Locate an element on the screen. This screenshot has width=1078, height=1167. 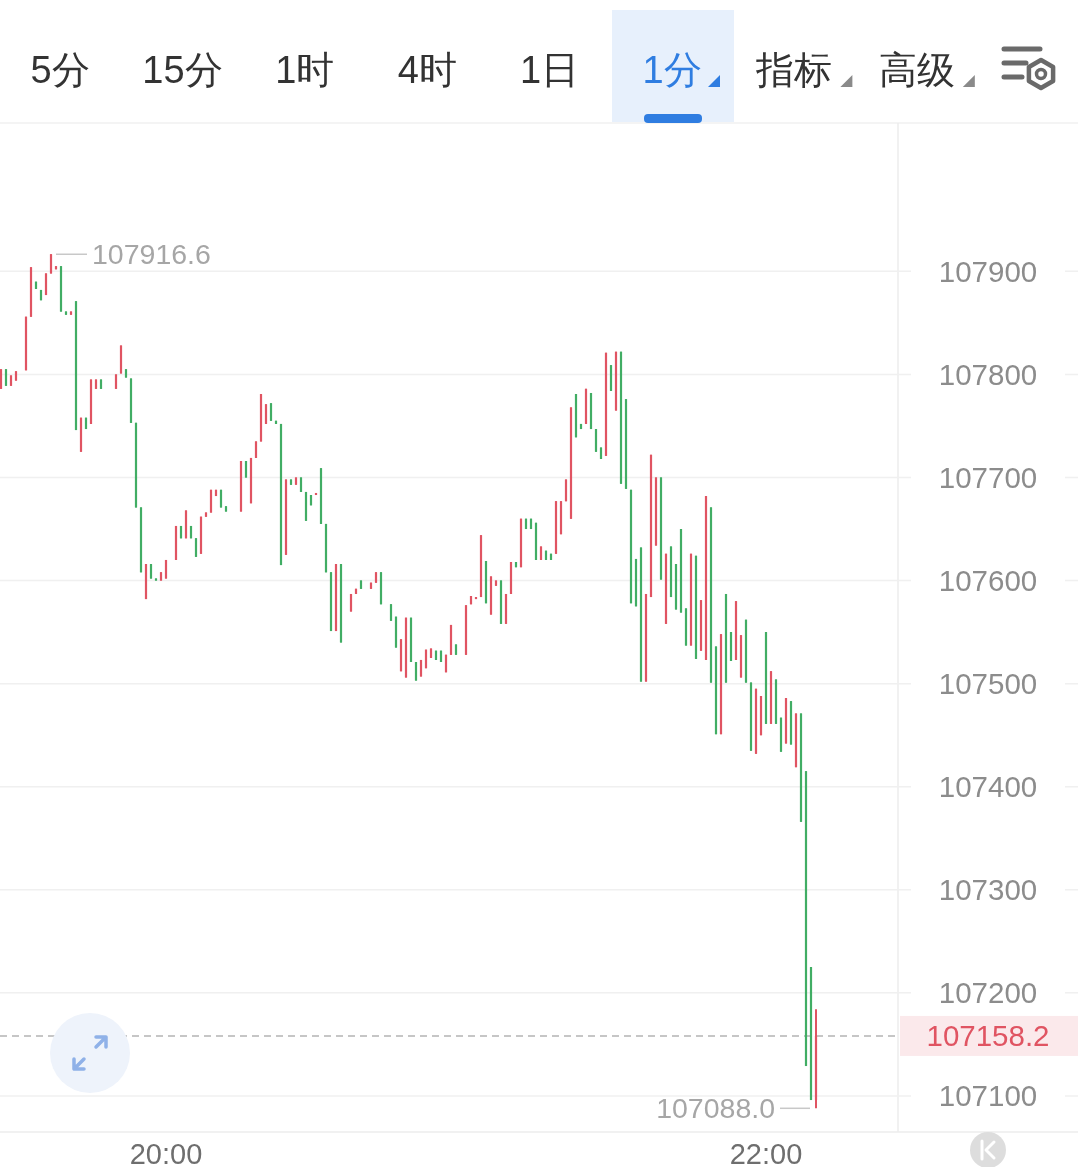
y-tick-label: 107600 is located at coordinates (988, 581).